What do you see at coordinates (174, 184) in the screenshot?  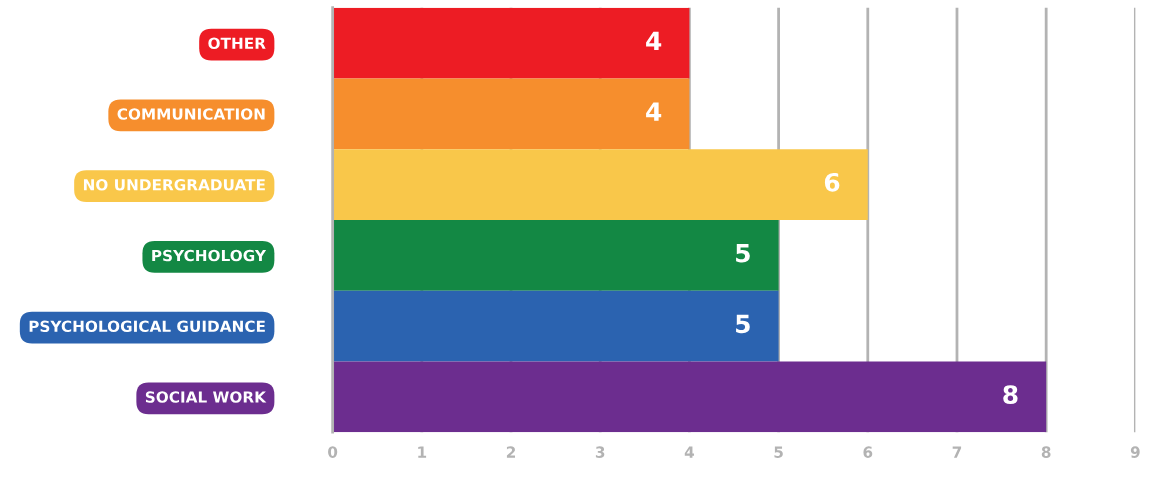 I see `y-tick-label: NO UNDERGRADUATE` at bounding box center [174, 184].